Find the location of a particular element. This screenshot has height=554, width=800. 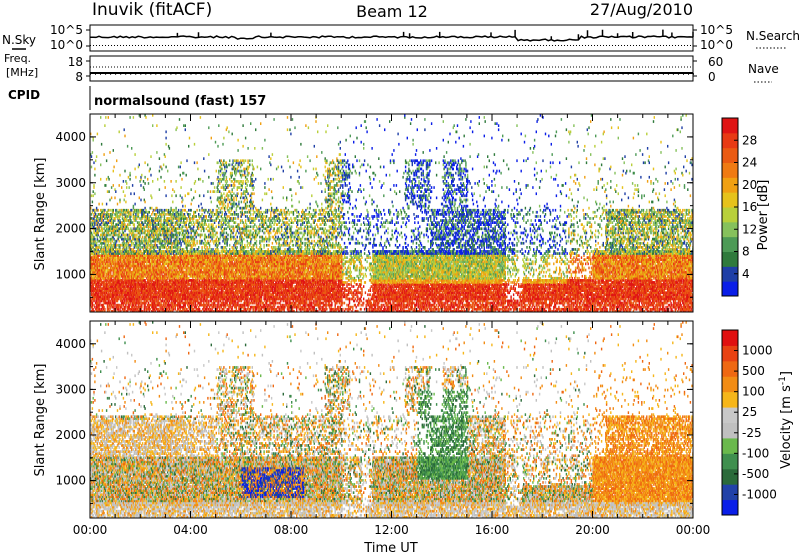

date-title: 27/Aug/2010 is located at coordinates (641, 9).